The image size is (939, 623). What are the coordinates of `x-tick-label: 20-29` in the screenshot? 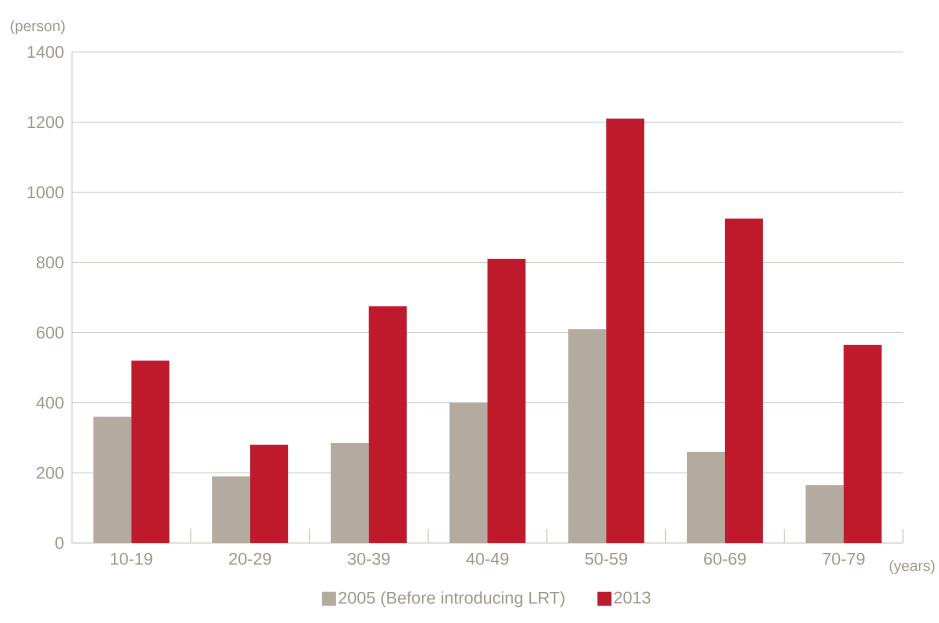 It's located at (250, 558).